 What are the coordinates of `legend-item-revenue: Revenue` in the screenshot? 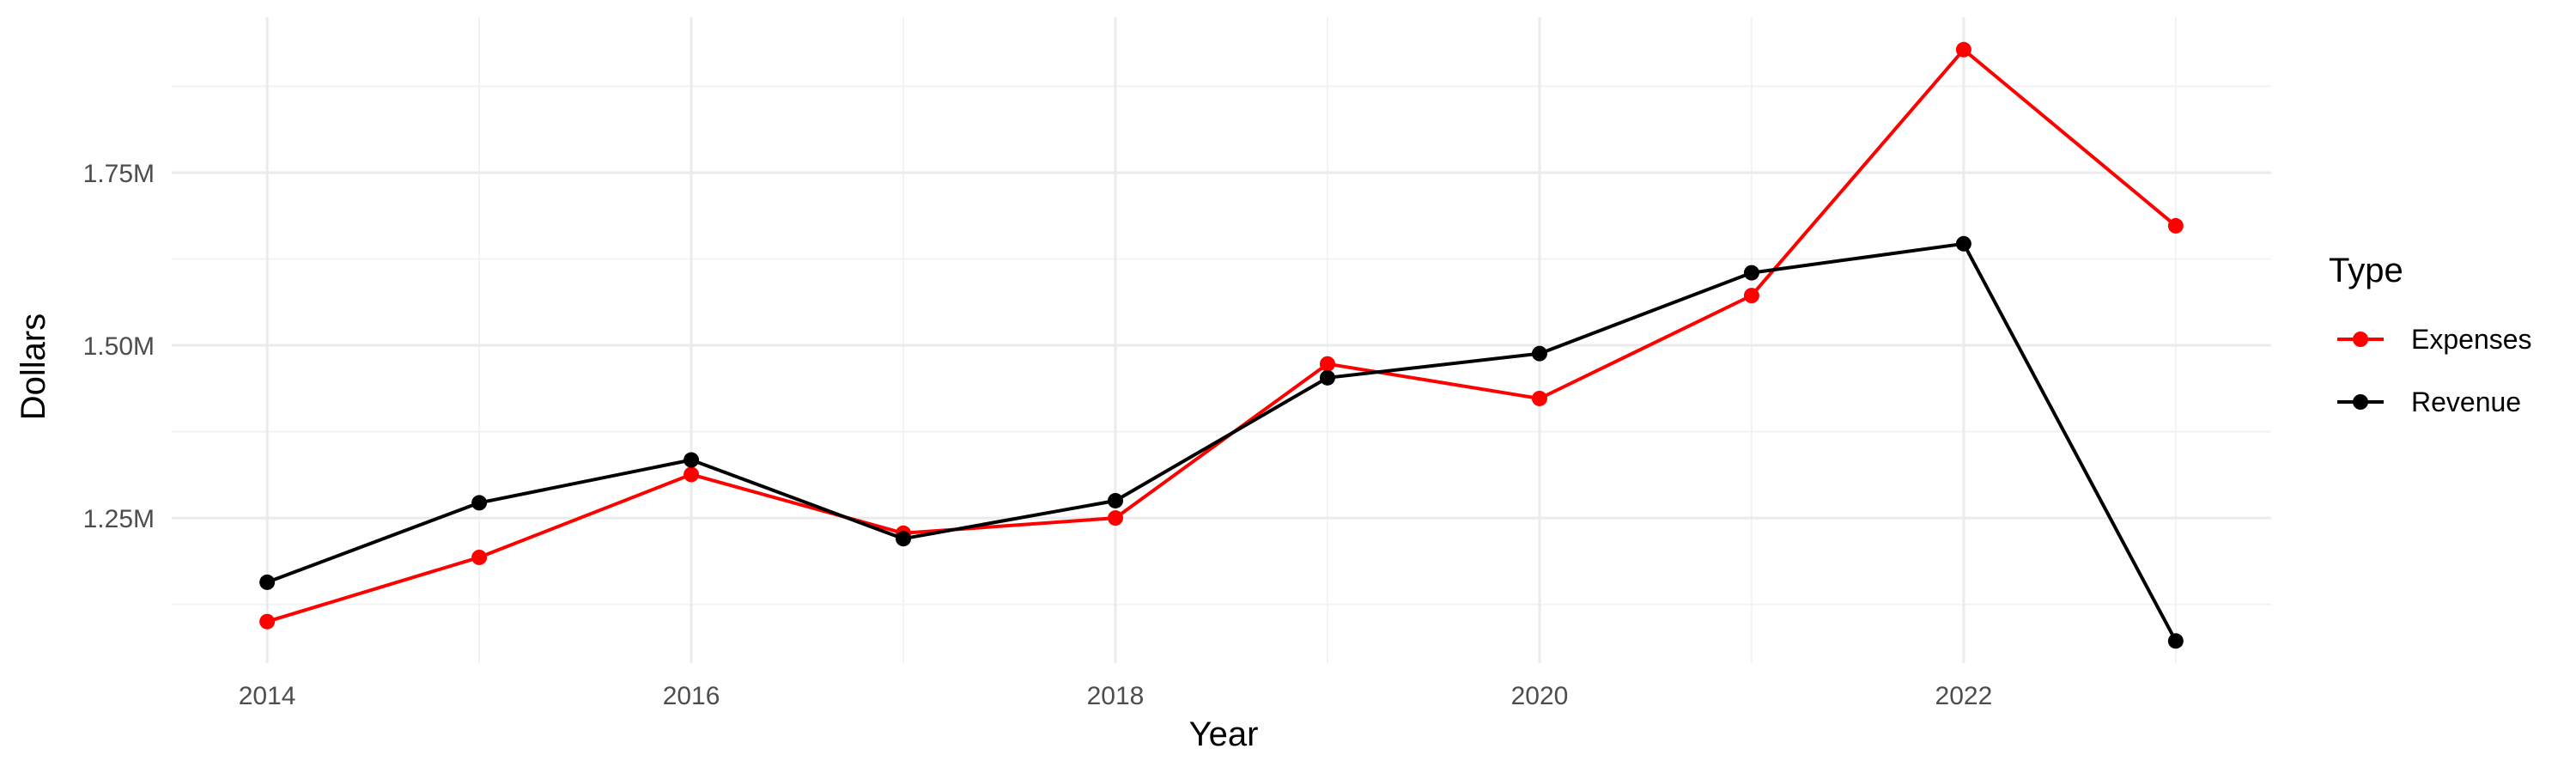 It's located at (2429, 401).